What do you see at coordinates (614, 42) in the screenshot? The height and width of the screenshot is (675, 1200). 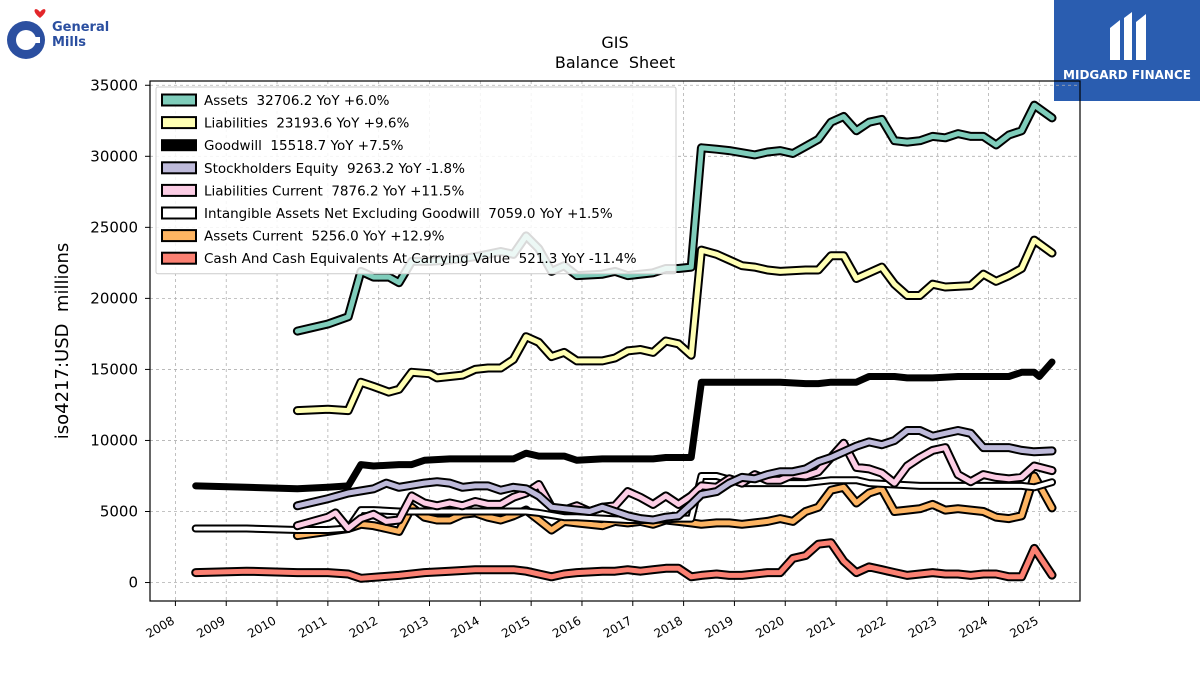 I see `chart-title: GIS` at bounding box center [614, 42].